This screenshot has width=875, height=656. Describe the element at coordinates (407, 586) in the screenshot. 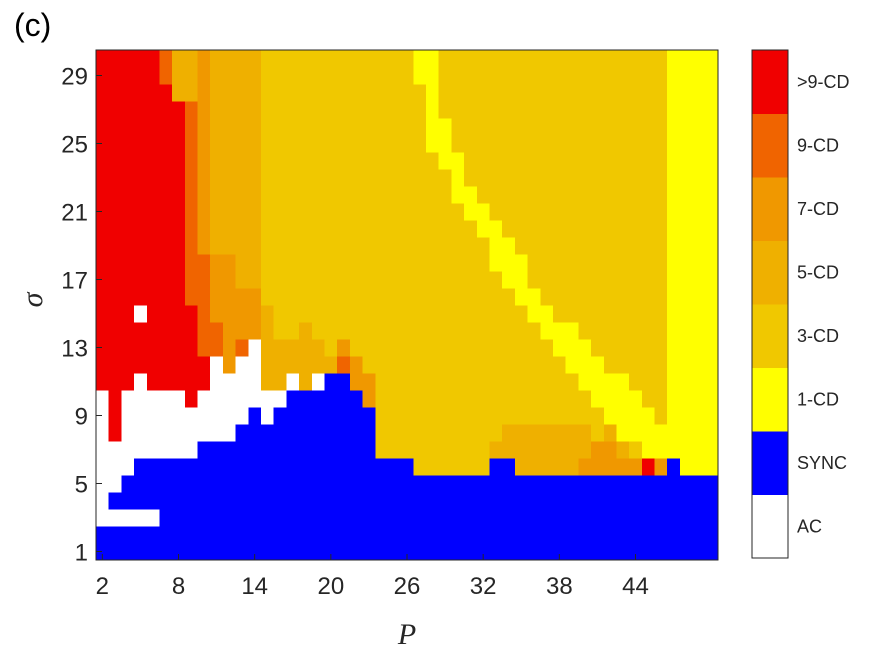

I see `x-tick-label: 26` at that location.